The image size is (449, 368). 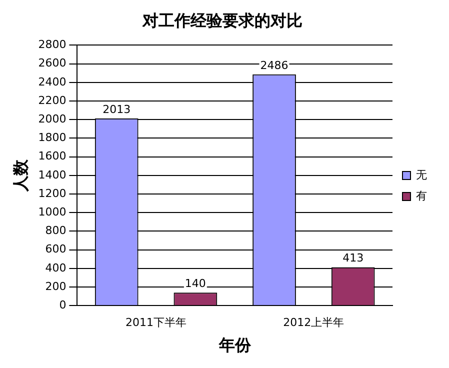 What do you see at coordinates (55, 249) in the screenshot?
I see `y-tick-label: 600` at bounding box center [55, 249].